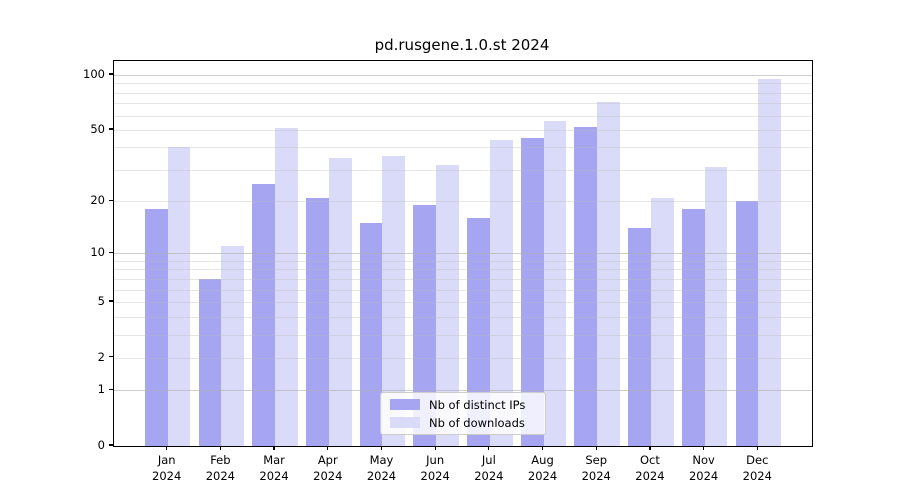 This screenshot has height=500, width=900. Describe the element at coordinates (101, 389) in the screenshot. I see `y-tick-label-1: 1` at that location.